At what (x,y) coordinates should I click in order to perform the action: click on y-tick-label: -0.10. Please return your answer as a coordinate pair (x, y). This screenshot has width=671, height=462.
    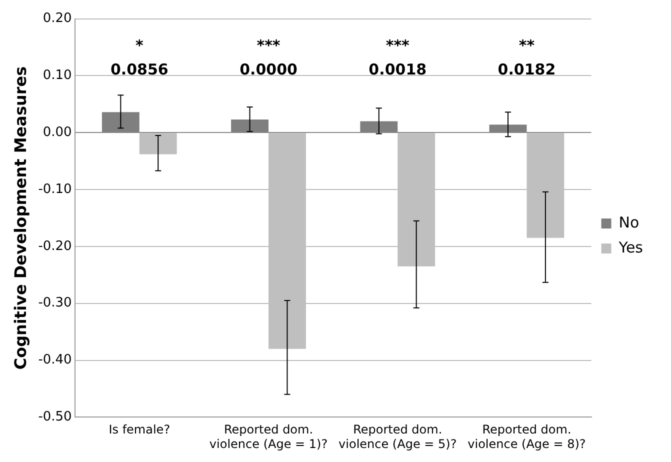
    Looking at the image, I should click on (55, 189).